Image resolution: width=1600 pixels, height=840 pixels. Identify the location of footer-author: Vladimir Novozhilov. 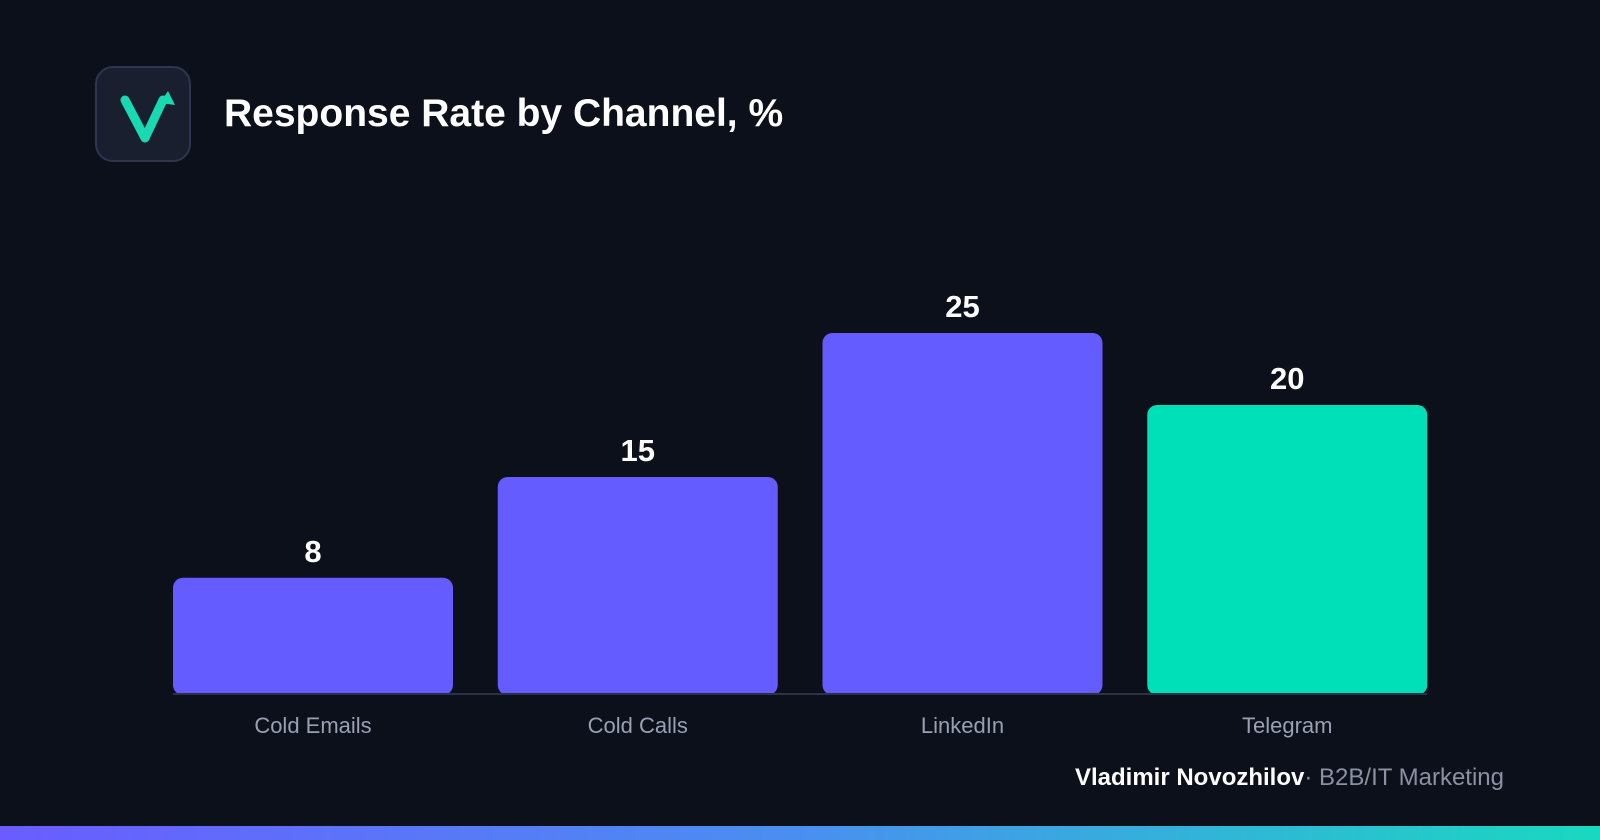
(1189, 777).